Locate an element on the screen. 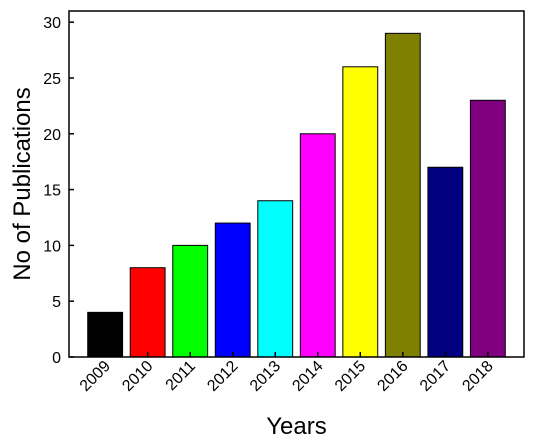  x-tick-label: 2013 is located at coordinates (265, 376).